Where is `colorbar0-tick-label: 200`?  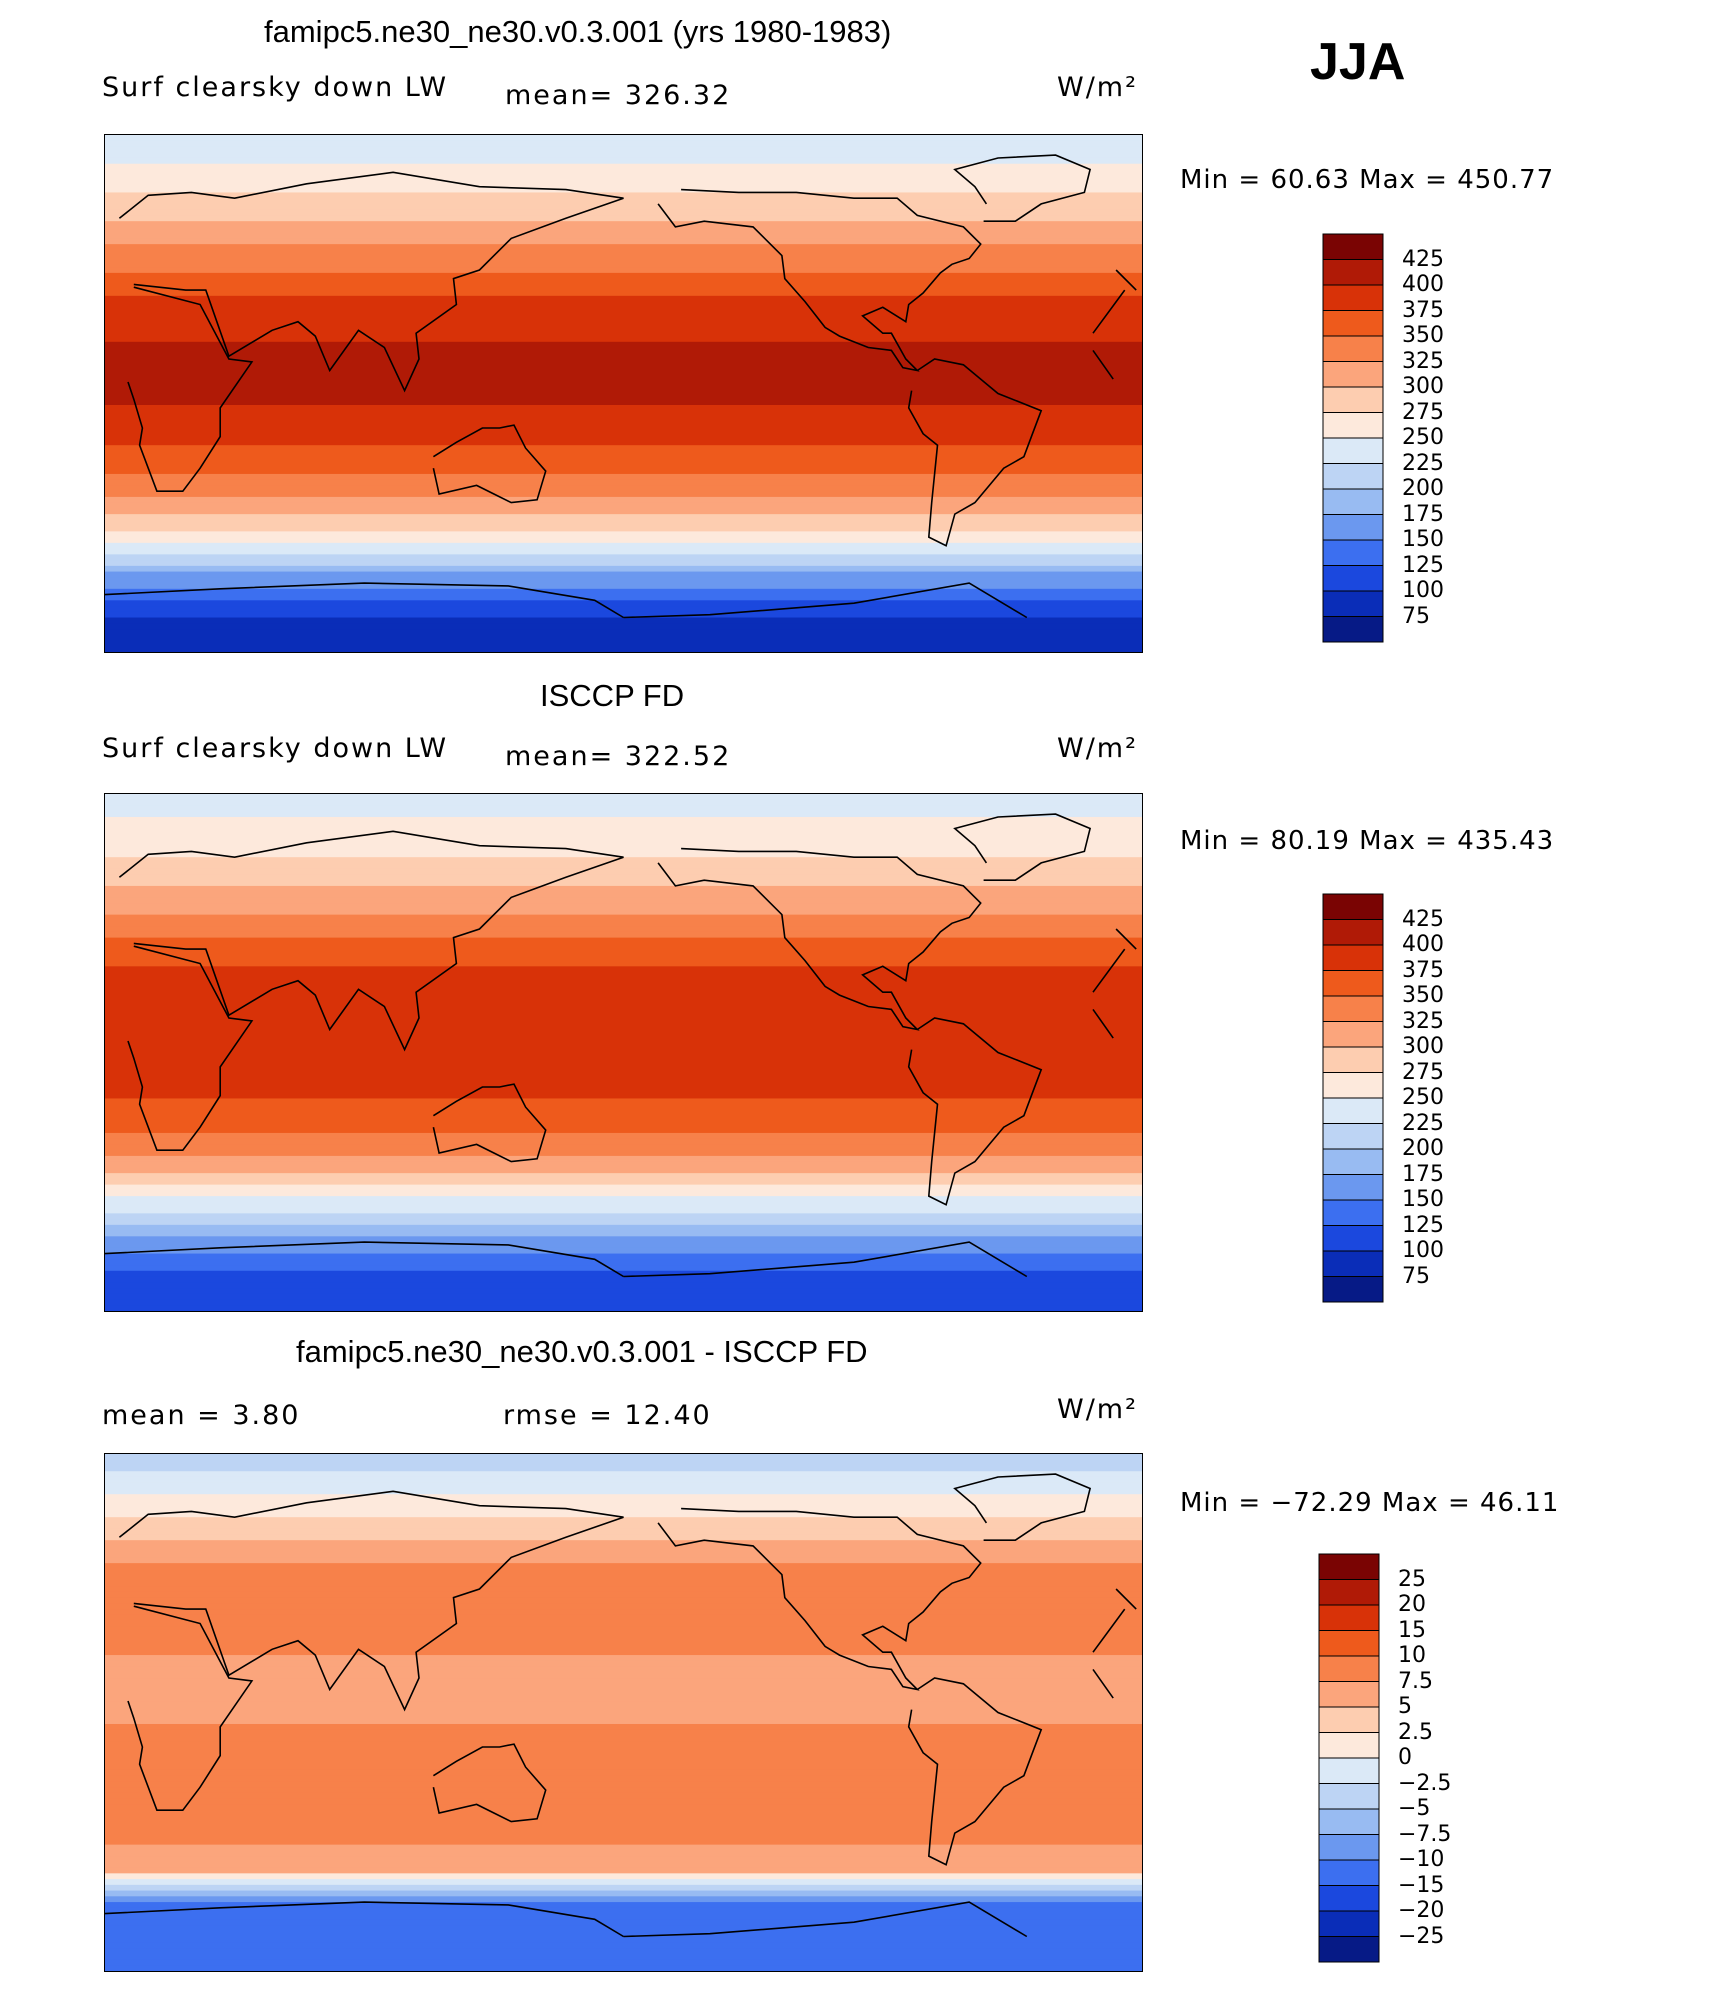 colorbar0-tick-label: 200 is located at coordinates (1423, 488).